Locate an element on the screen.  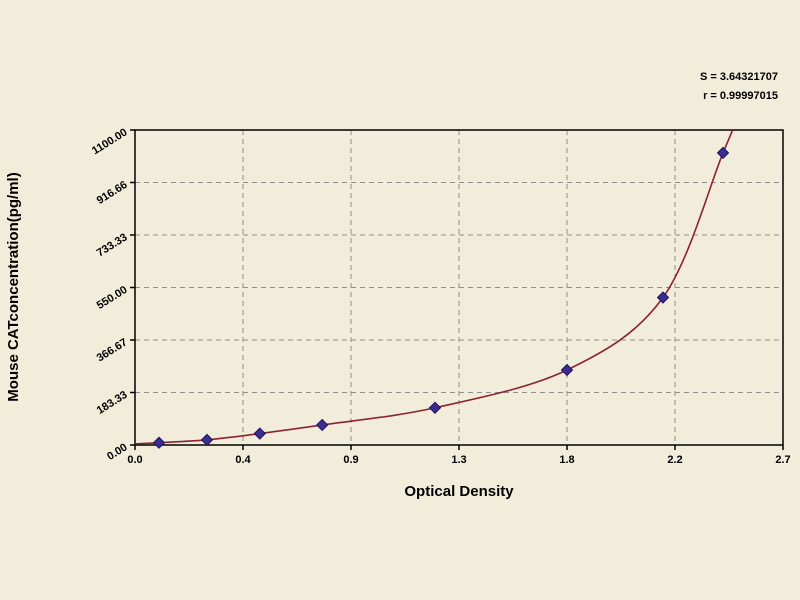
y-axis-label: Mouse CATconcentration(pg/ml) is located at coordinates (13, 286).